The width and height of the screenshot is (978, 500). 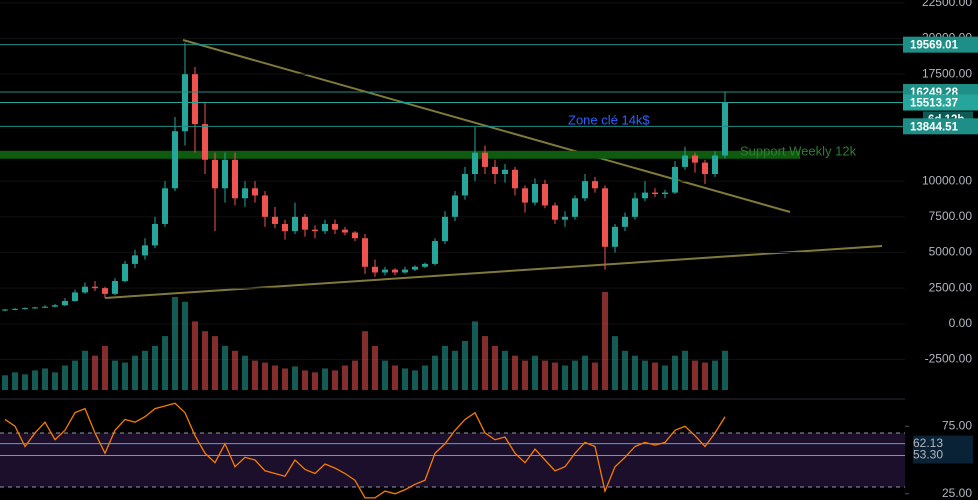 I want to click on rsi-tick-label: 25.00, so click(x=957, y=493).